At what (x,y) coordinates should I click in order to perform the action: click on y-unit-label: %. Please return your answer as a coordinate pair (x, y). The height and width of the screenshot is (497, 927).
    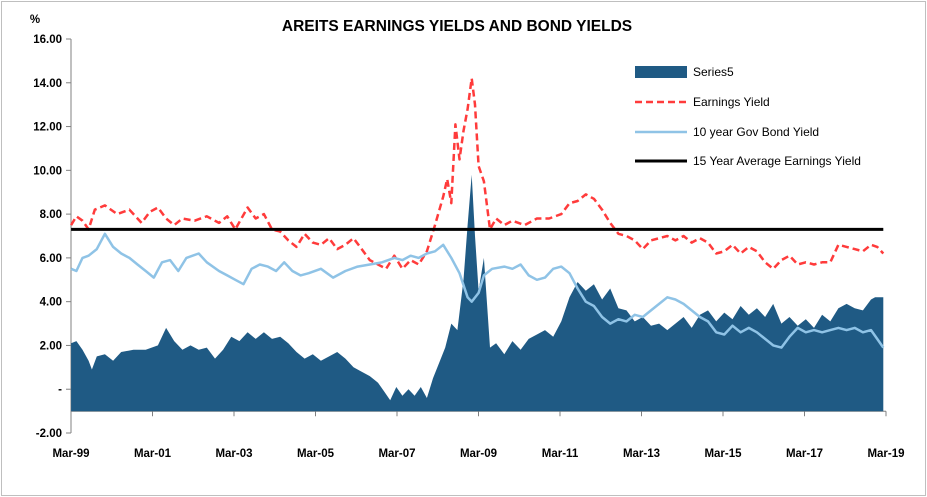
    Looking at the image, I should click on (35, 20).